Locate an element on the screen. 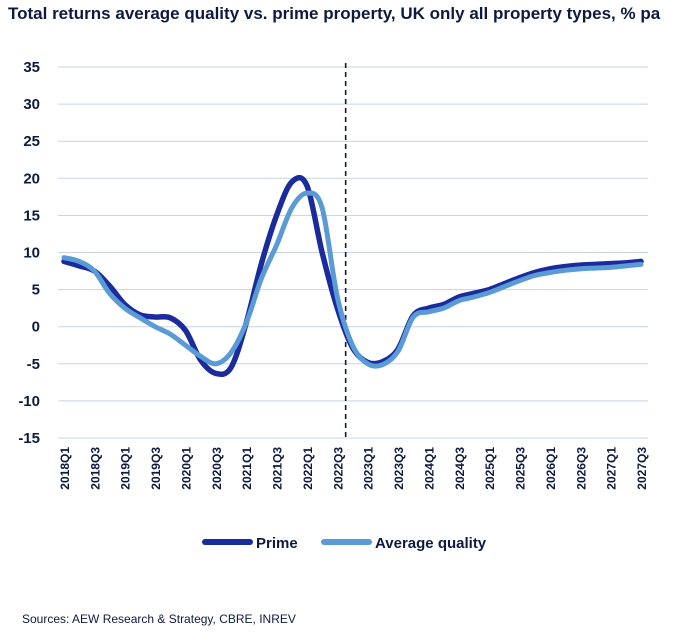  legend: Prime Average quality is located at coordinates (344, 543).